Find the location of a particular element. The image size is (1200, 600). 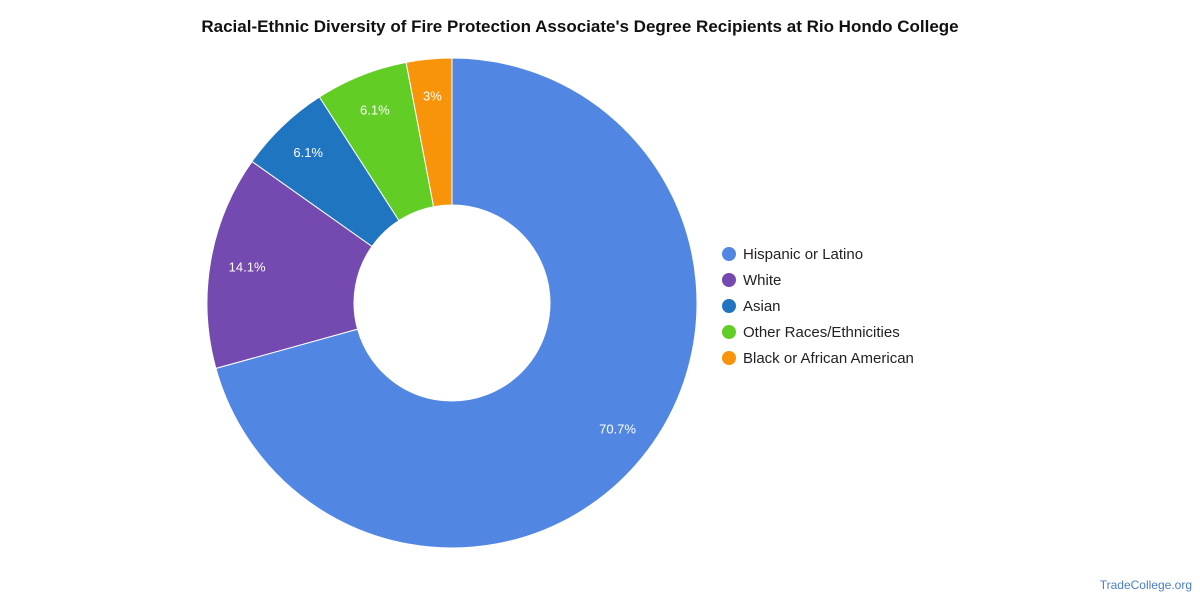

legend-item-other-races-ethnicities: Other Races/Ethnicities is located at coordinates (872, 332).